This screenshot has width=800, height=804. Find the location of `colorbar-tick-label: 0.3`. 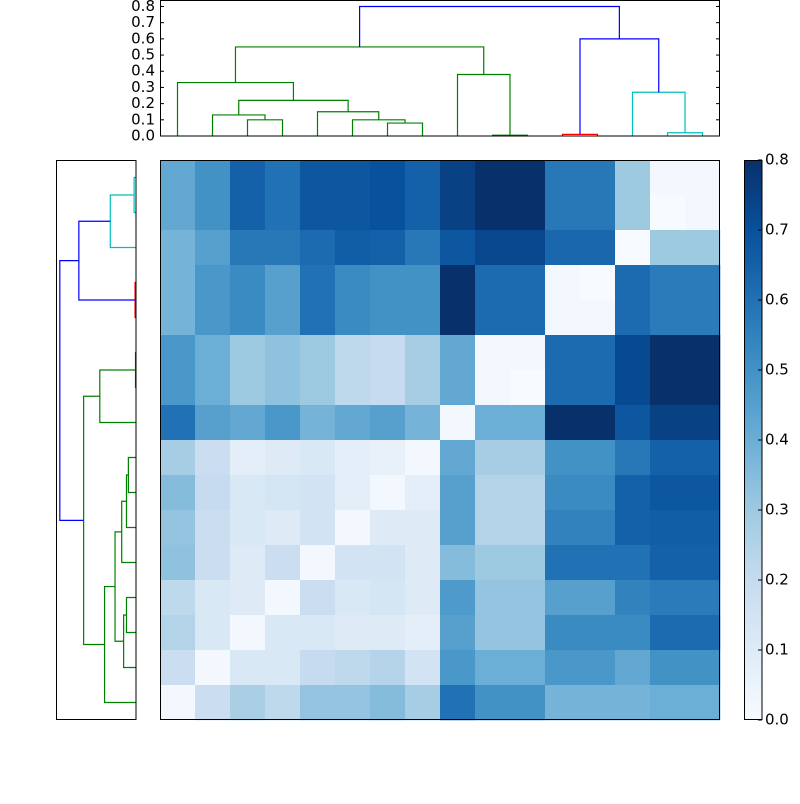

colorbar-tick-label: 0.3 is located at coordinates (777, 510).